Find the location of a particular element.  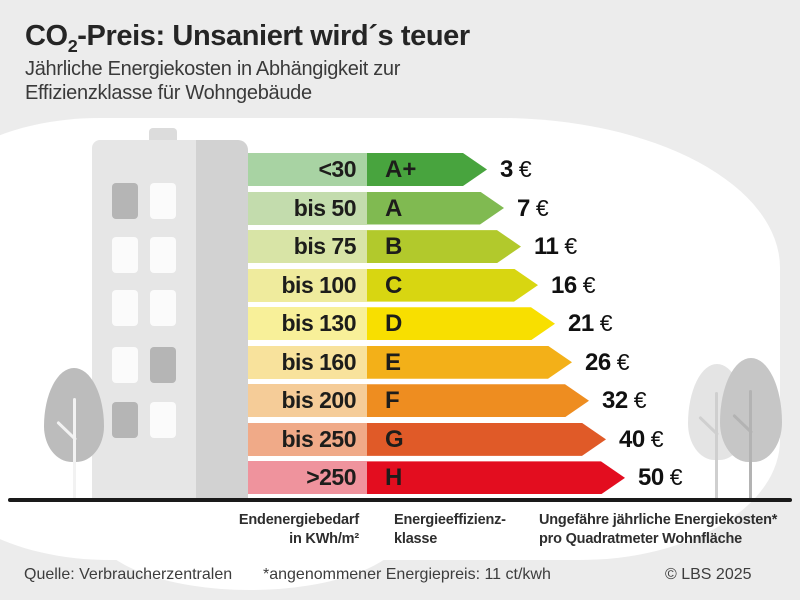

class-letter: G is located at coordinates (394, 439).